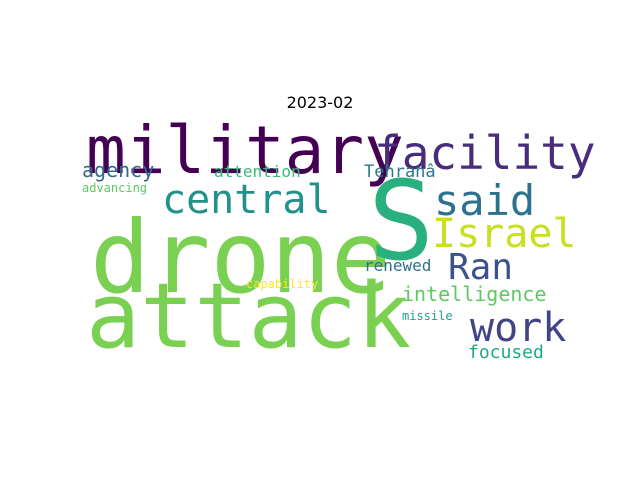 The height and width of the screenshot is (480, 640). I want to click on word-israel: Israel, so click(504, 234).